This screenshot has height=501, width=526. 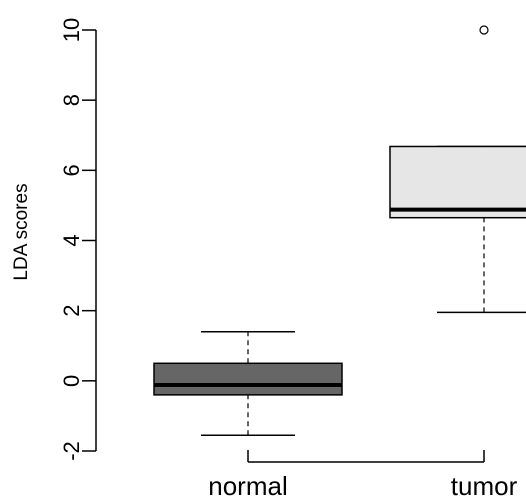 I want to click on y-axis: -2 0 2 4 6 8 10, so click(x=78, y=239).